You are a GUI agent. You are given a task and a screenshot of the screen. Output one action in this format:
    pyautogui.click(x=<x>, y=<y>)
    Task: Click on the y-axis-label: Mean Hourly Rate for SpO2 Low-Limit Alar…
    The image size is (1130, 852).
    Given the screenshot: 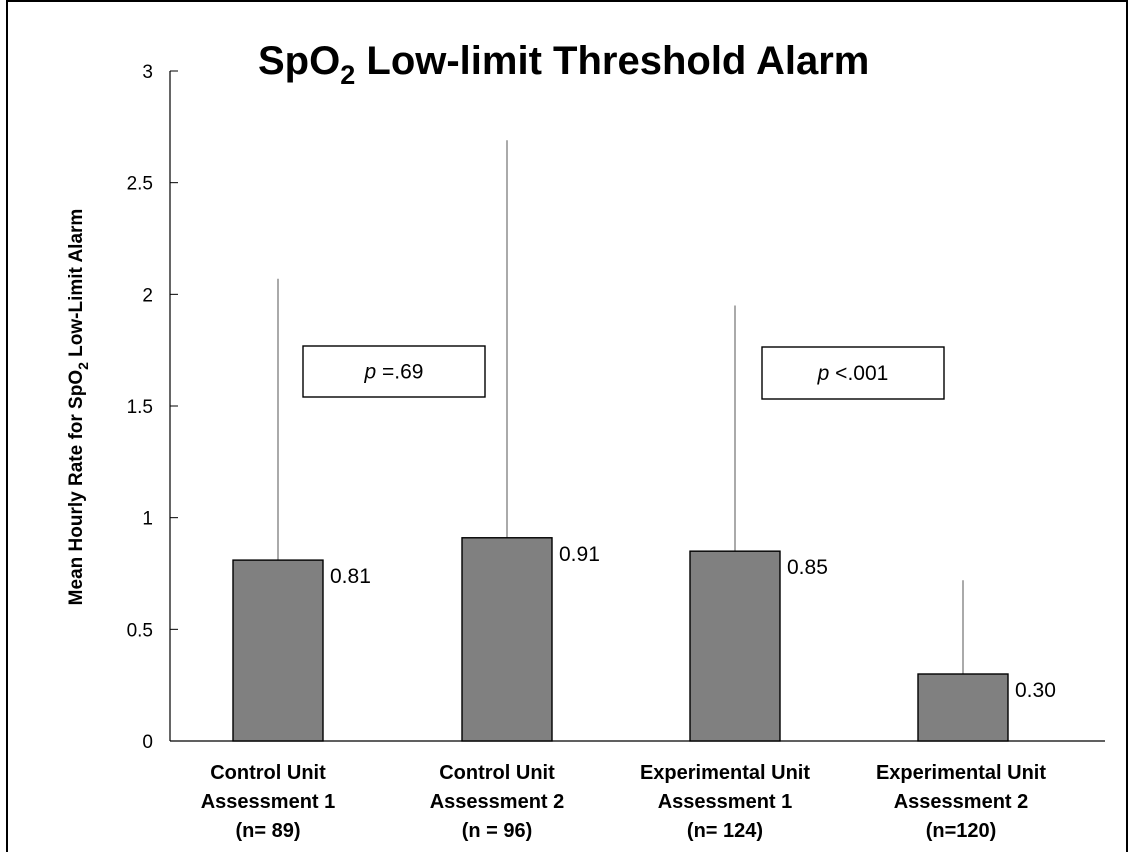 What is the action you would take?
    pyautogui.click(x=78, y=407)
    